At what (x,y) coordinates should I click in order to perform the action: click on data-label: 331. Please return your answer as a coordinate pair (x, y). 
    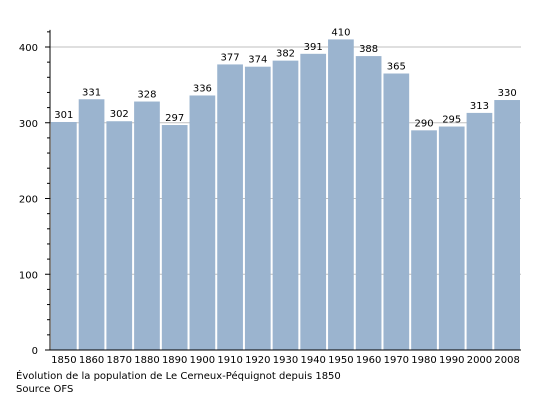
    Looking at the image, I should click on (91, 92).